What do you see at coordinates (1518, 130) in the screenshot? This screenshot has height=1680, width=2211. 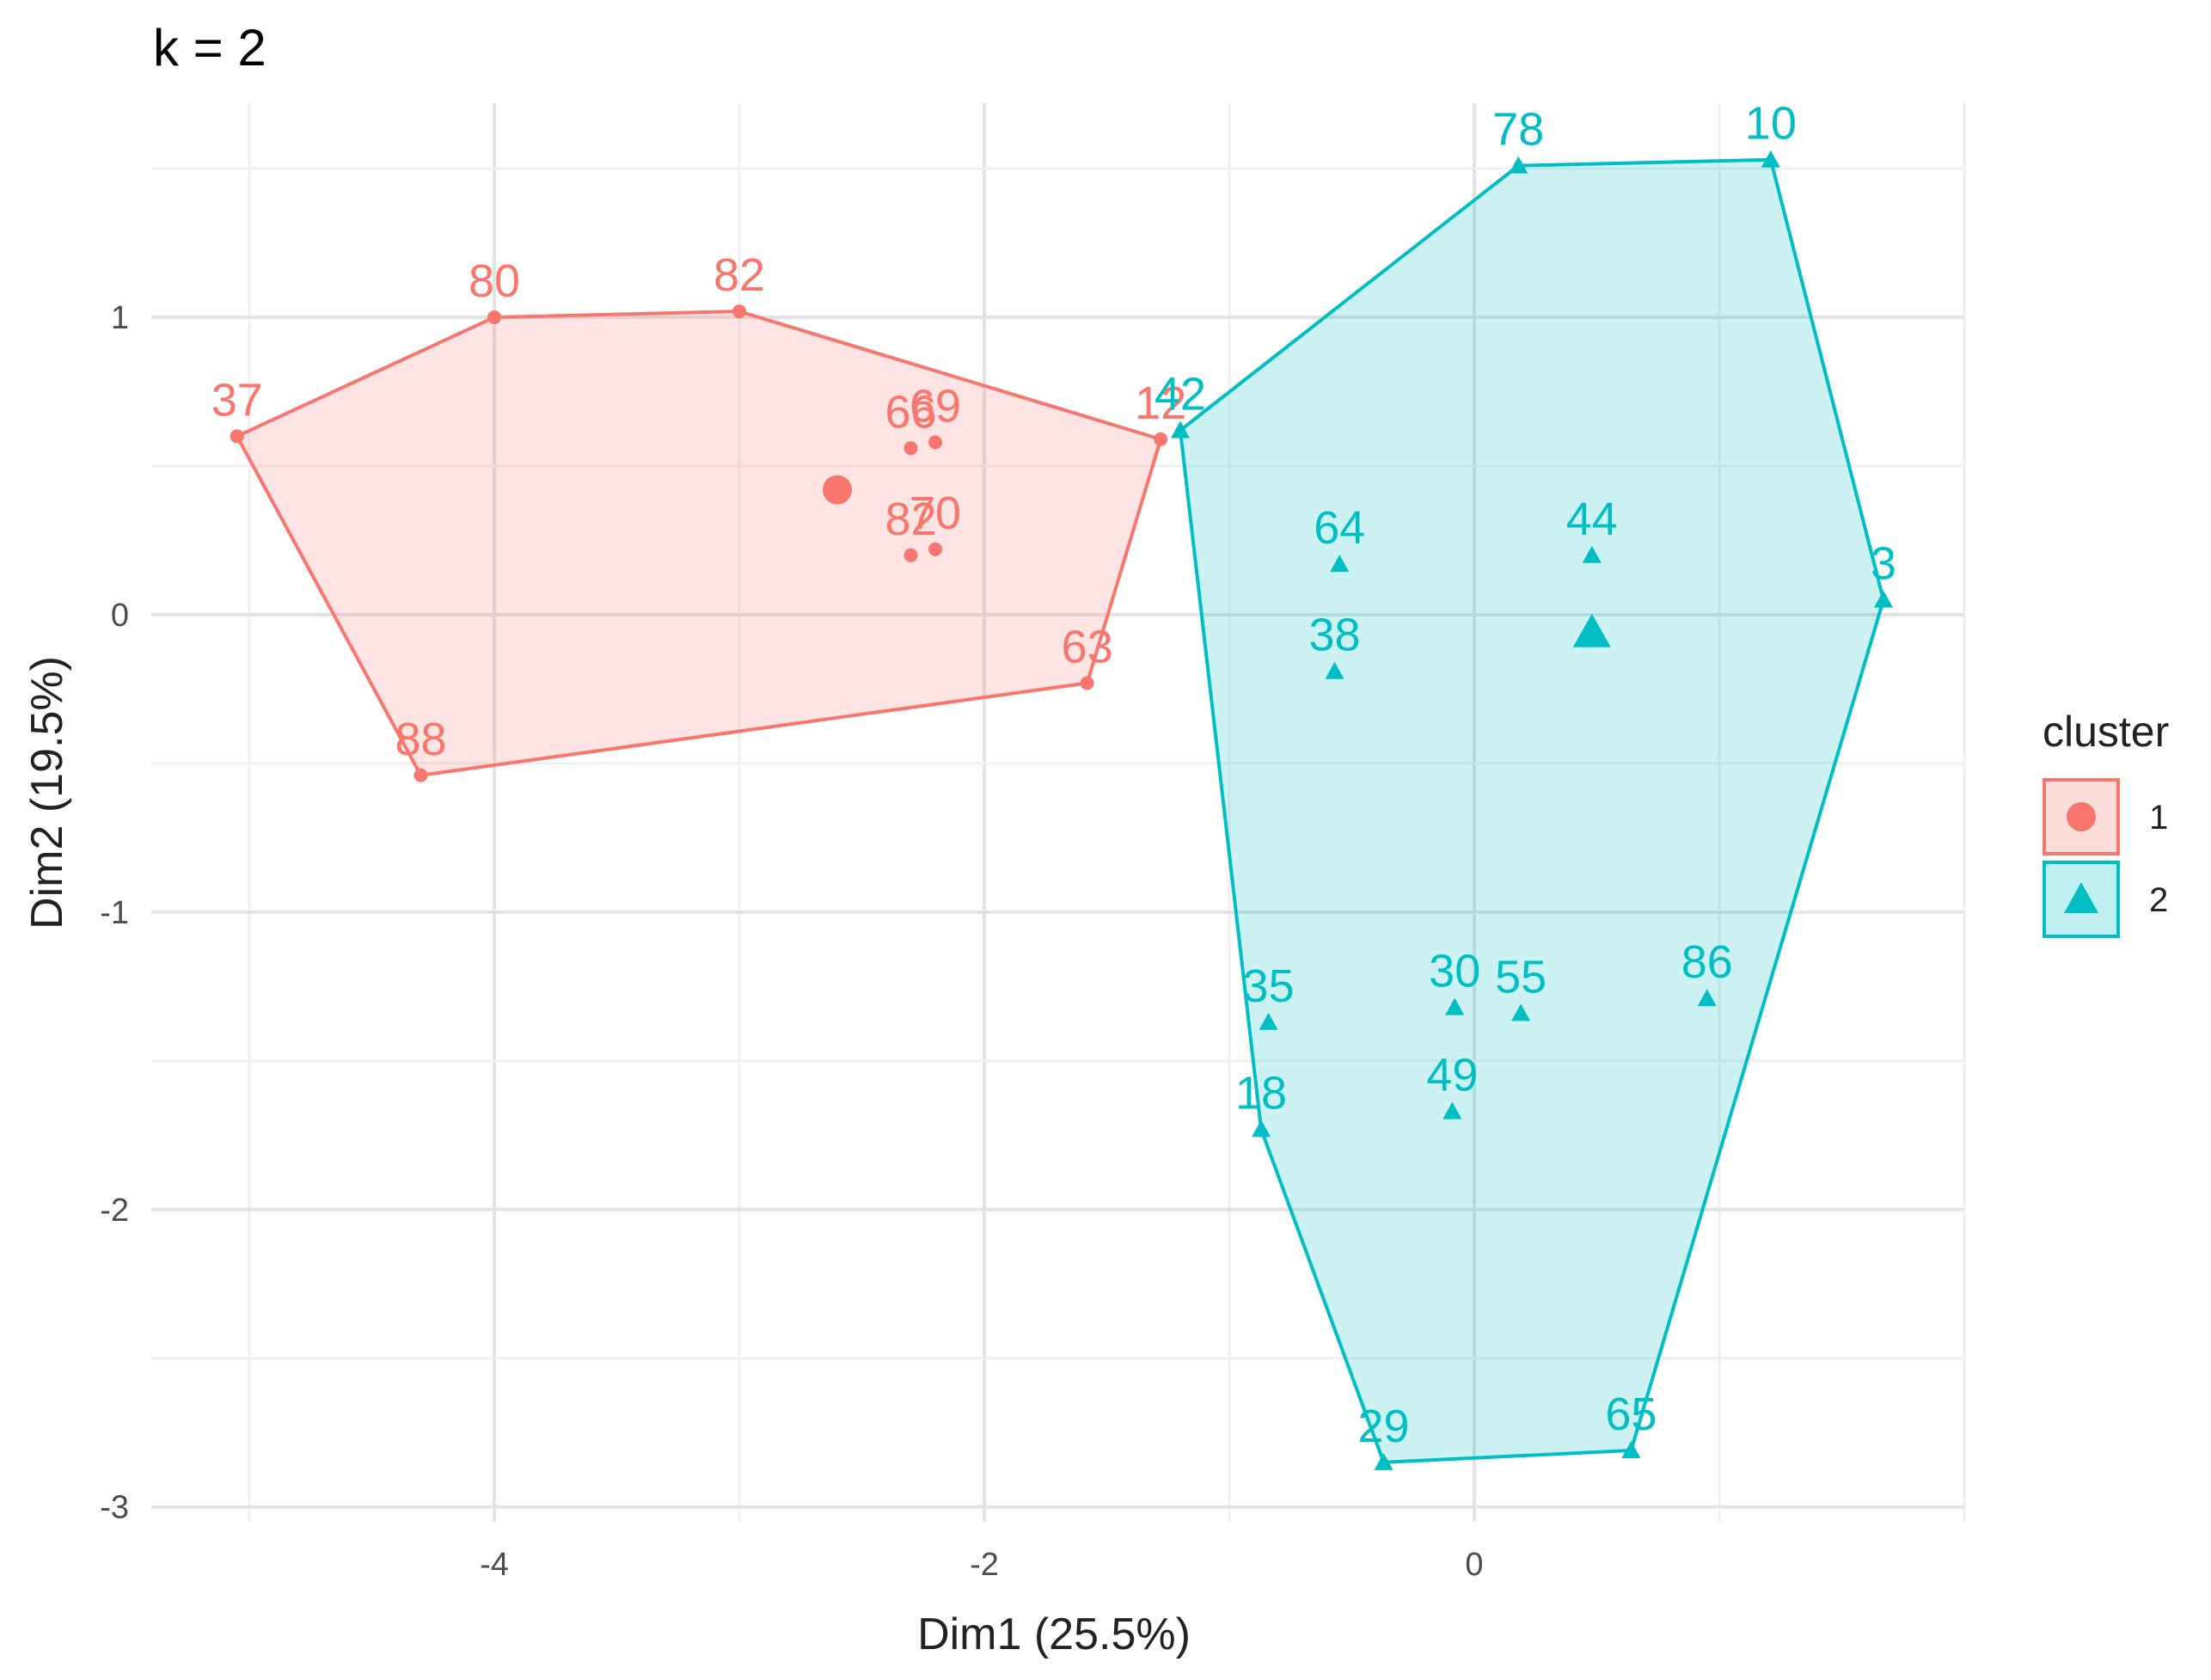 I see `point-label: 78` at bounding box center [1518, 130].